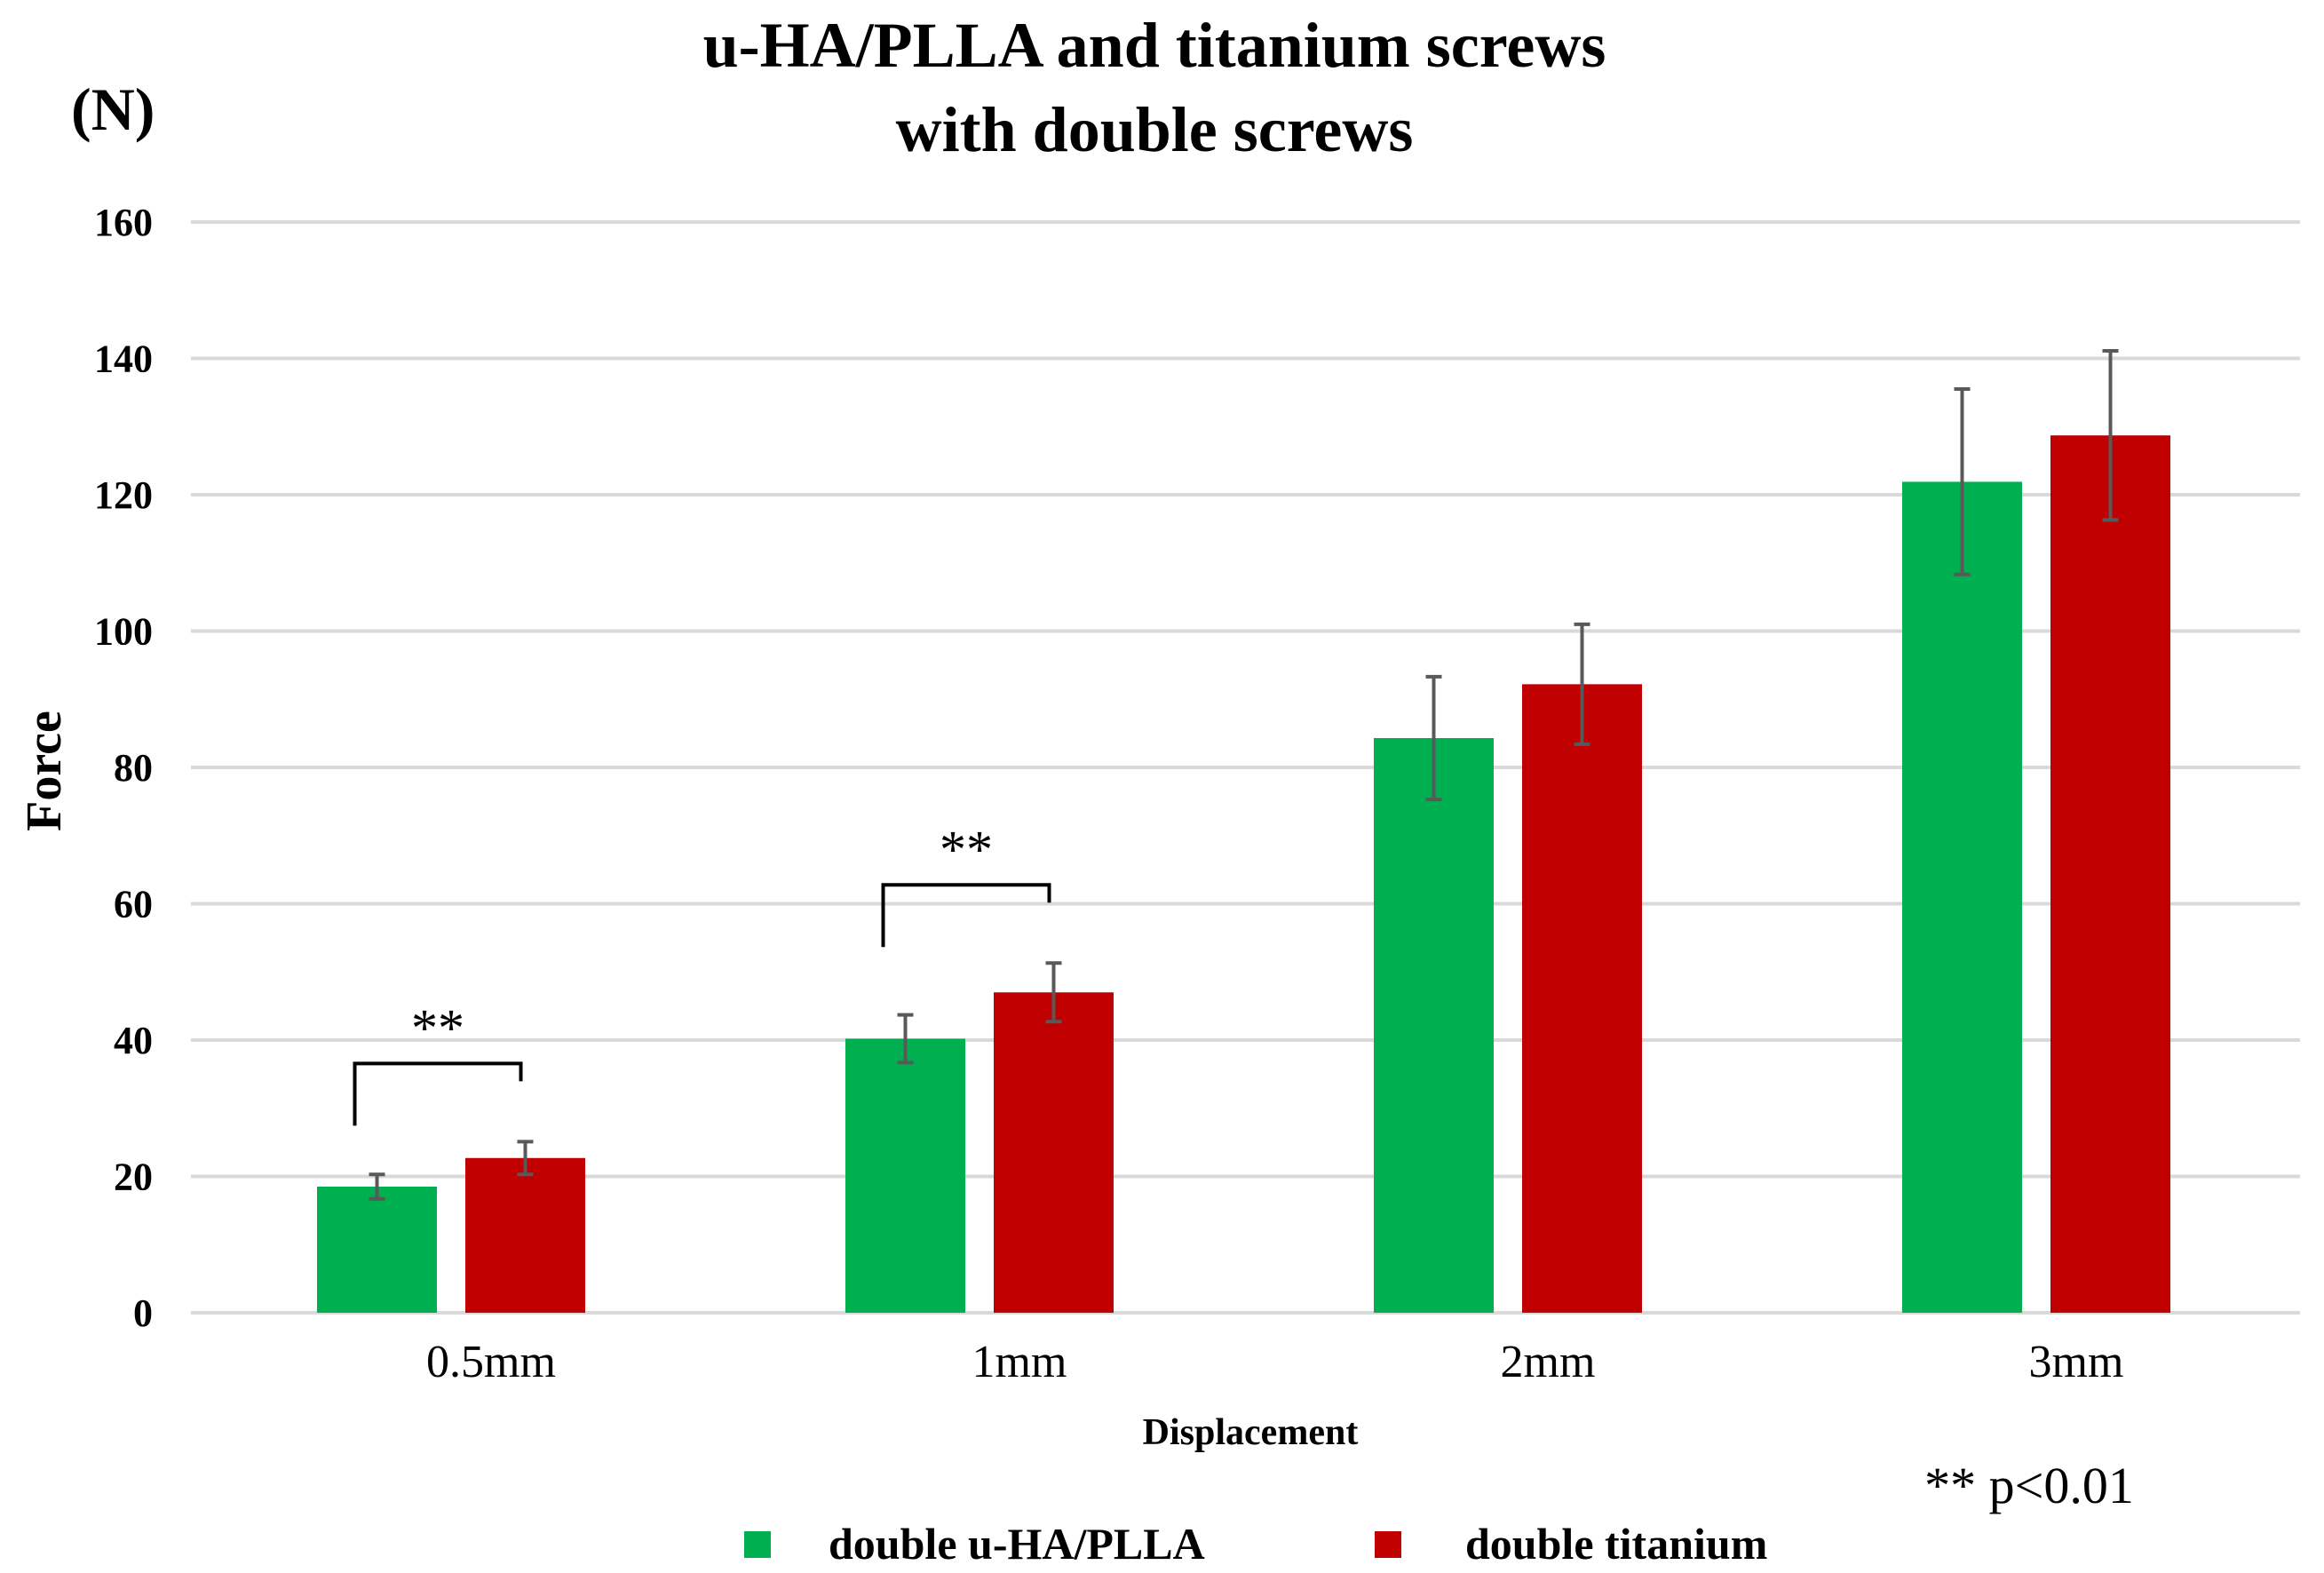 The height and width of the screenshot is (1573, 2324). What do you see at coordinates (134, 904) in the screenshot?
I see `y-tick-label-60: 60` at bounding box center [134, 904].